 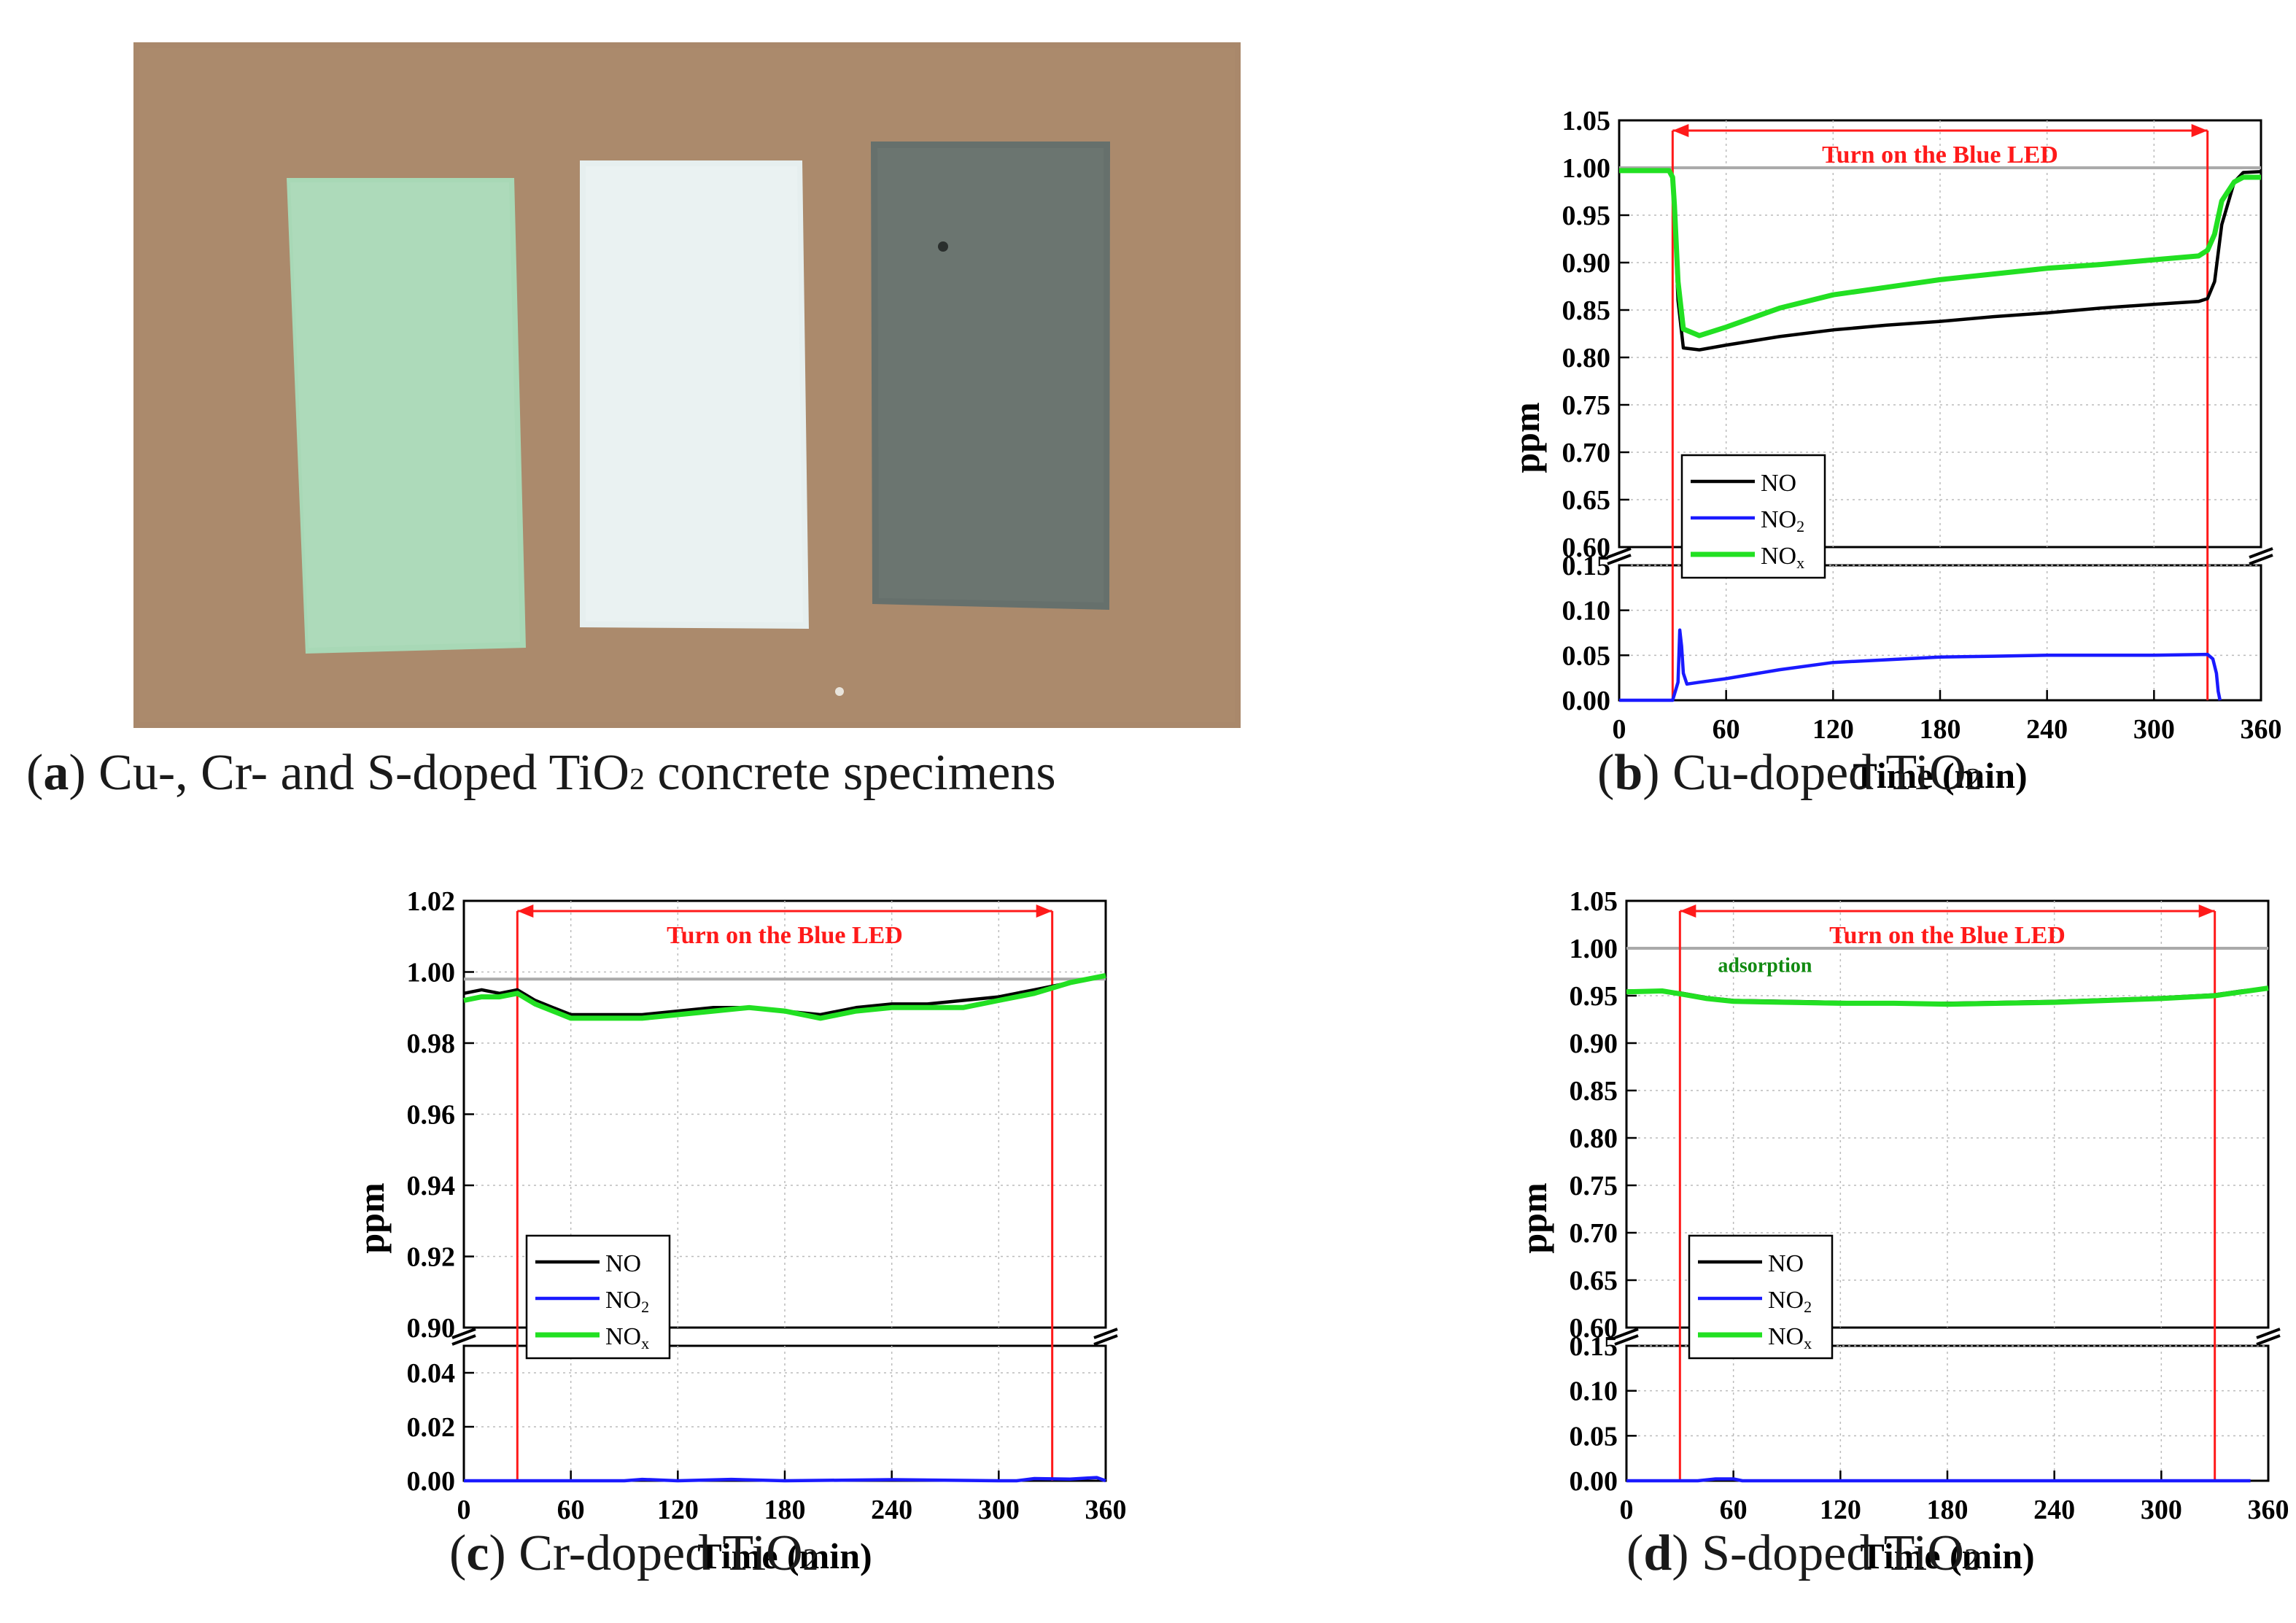 I want to click on caption-c-sub: 2, so click(x=810, y=1560).